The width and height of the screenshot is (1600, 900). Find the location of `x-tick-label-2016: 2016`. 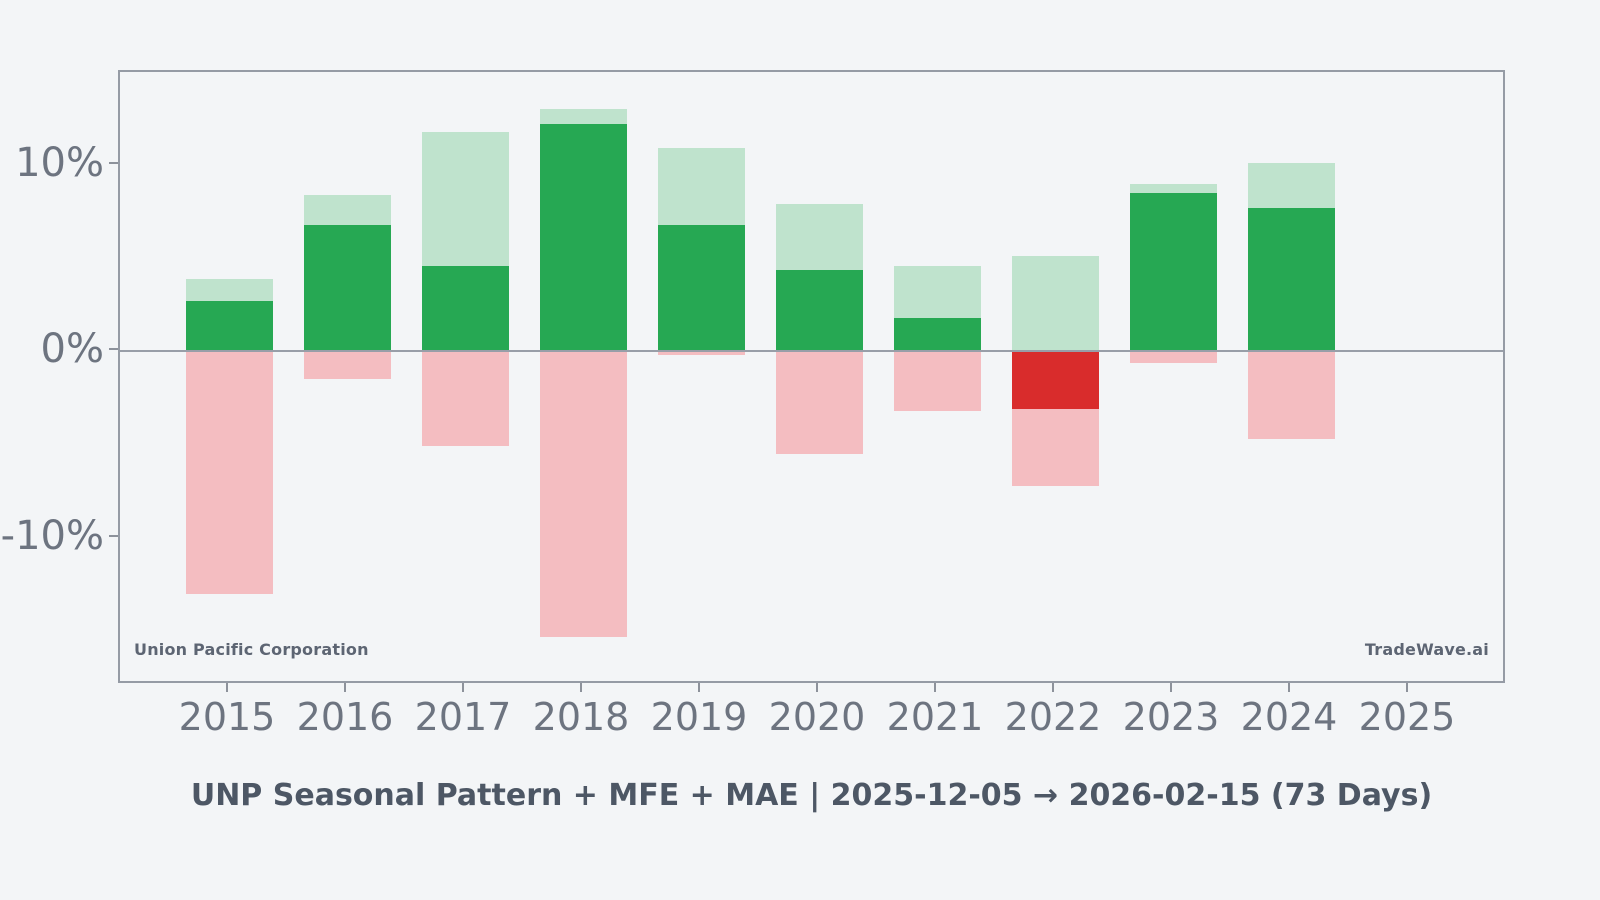

x-tick-label-2016: 2016 is located at coordinates (345, 717).